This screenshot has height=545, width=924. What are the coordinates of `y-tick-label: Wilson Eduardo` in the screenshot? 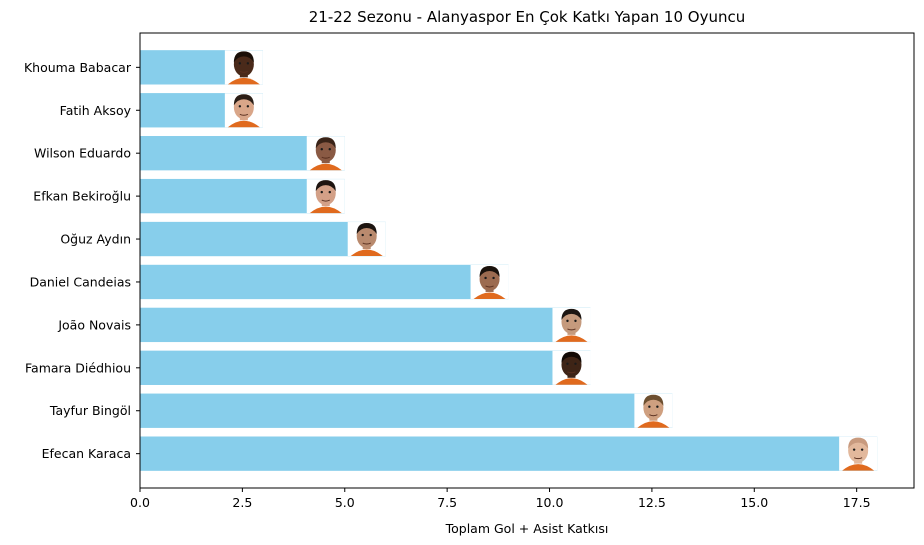 It's located at (82, 153).